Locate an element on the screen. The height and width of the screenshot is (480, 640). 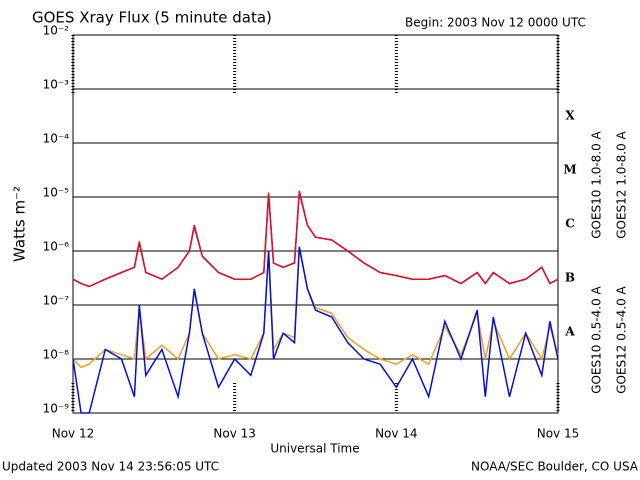
x-tick-label: Nov 13 is located at coordinates (234, 434).